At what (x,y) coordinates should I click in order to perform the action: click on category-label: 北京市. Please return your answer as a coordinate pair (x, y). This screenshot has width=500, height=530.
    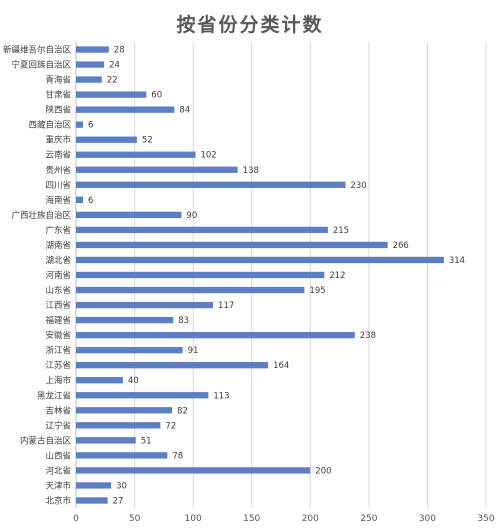
    Looking at the image, I should click on (58, 500).